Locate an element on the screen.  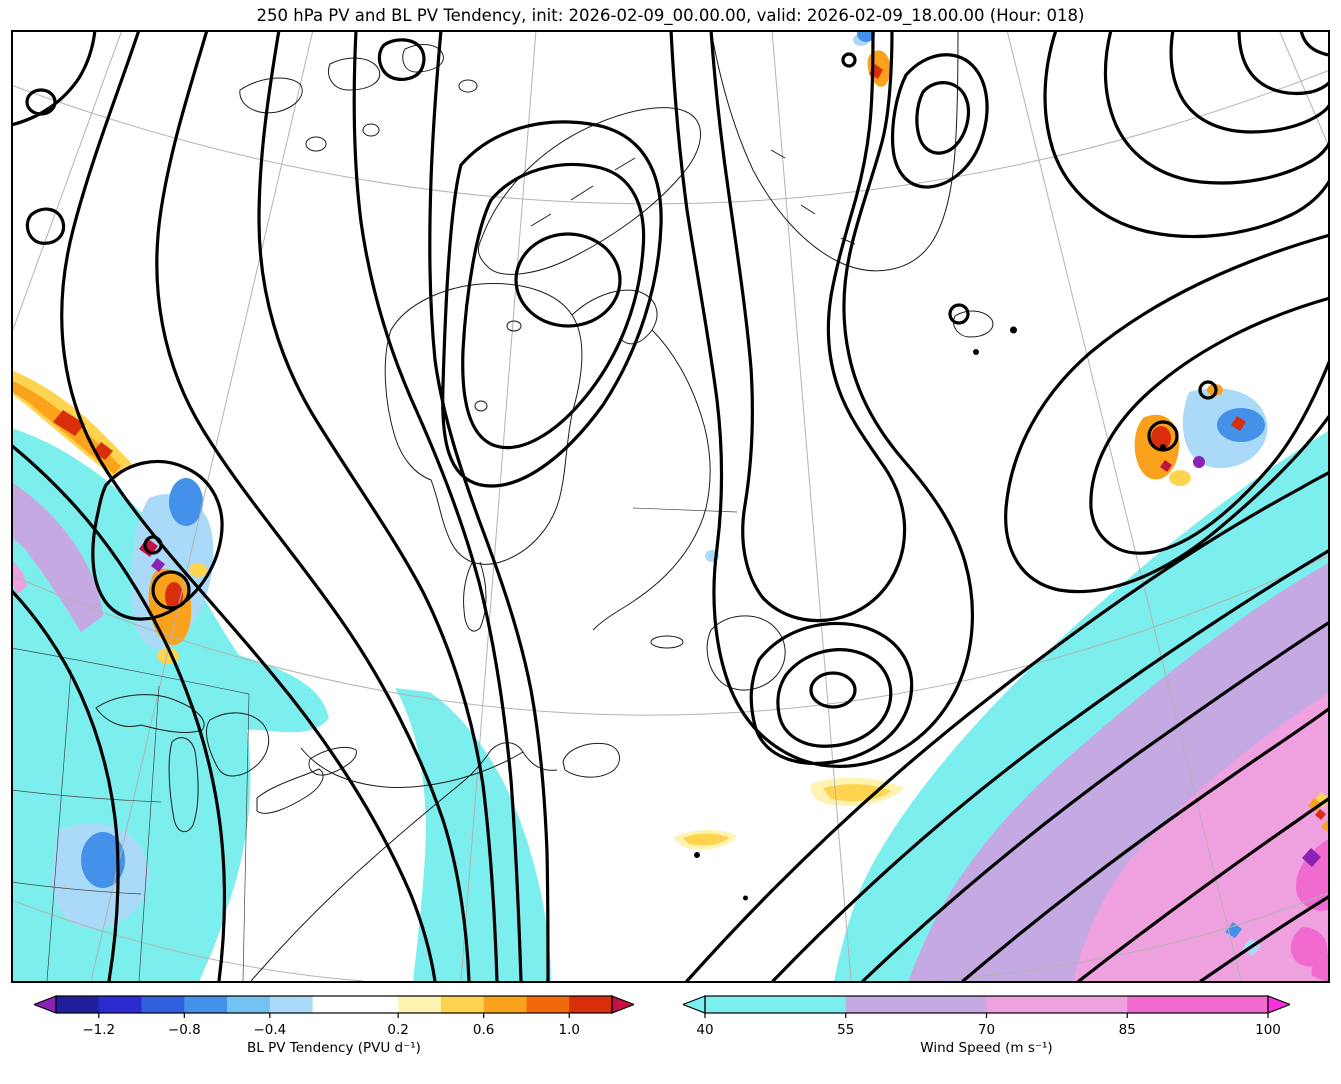
colorbar-tick-label: 0.2 is located at coordinates (397, 1030).